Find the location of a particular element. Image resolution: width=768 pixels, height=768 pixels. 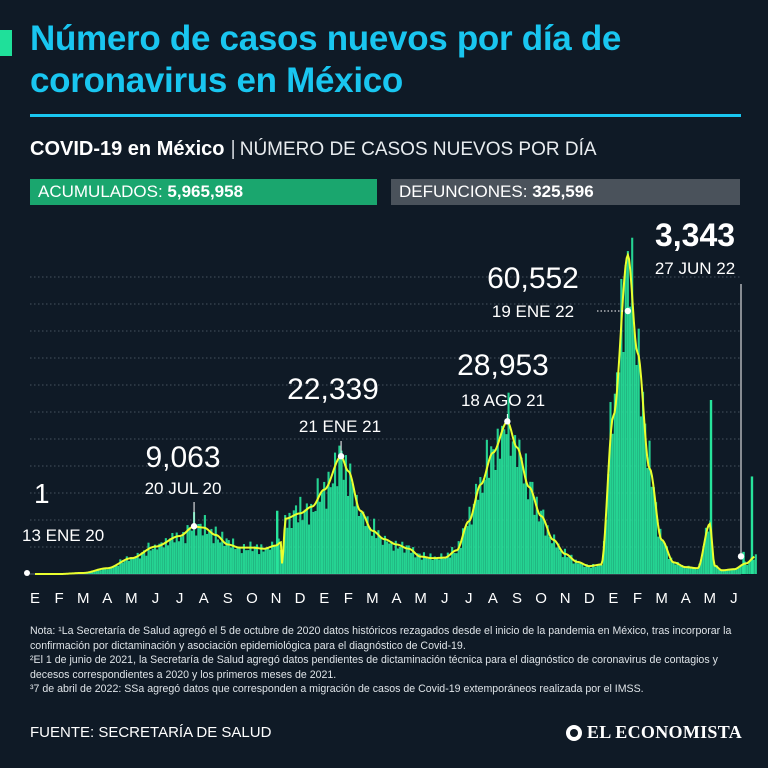

peak-date: 13 ENE 20 is located at coordinates (63, 535).